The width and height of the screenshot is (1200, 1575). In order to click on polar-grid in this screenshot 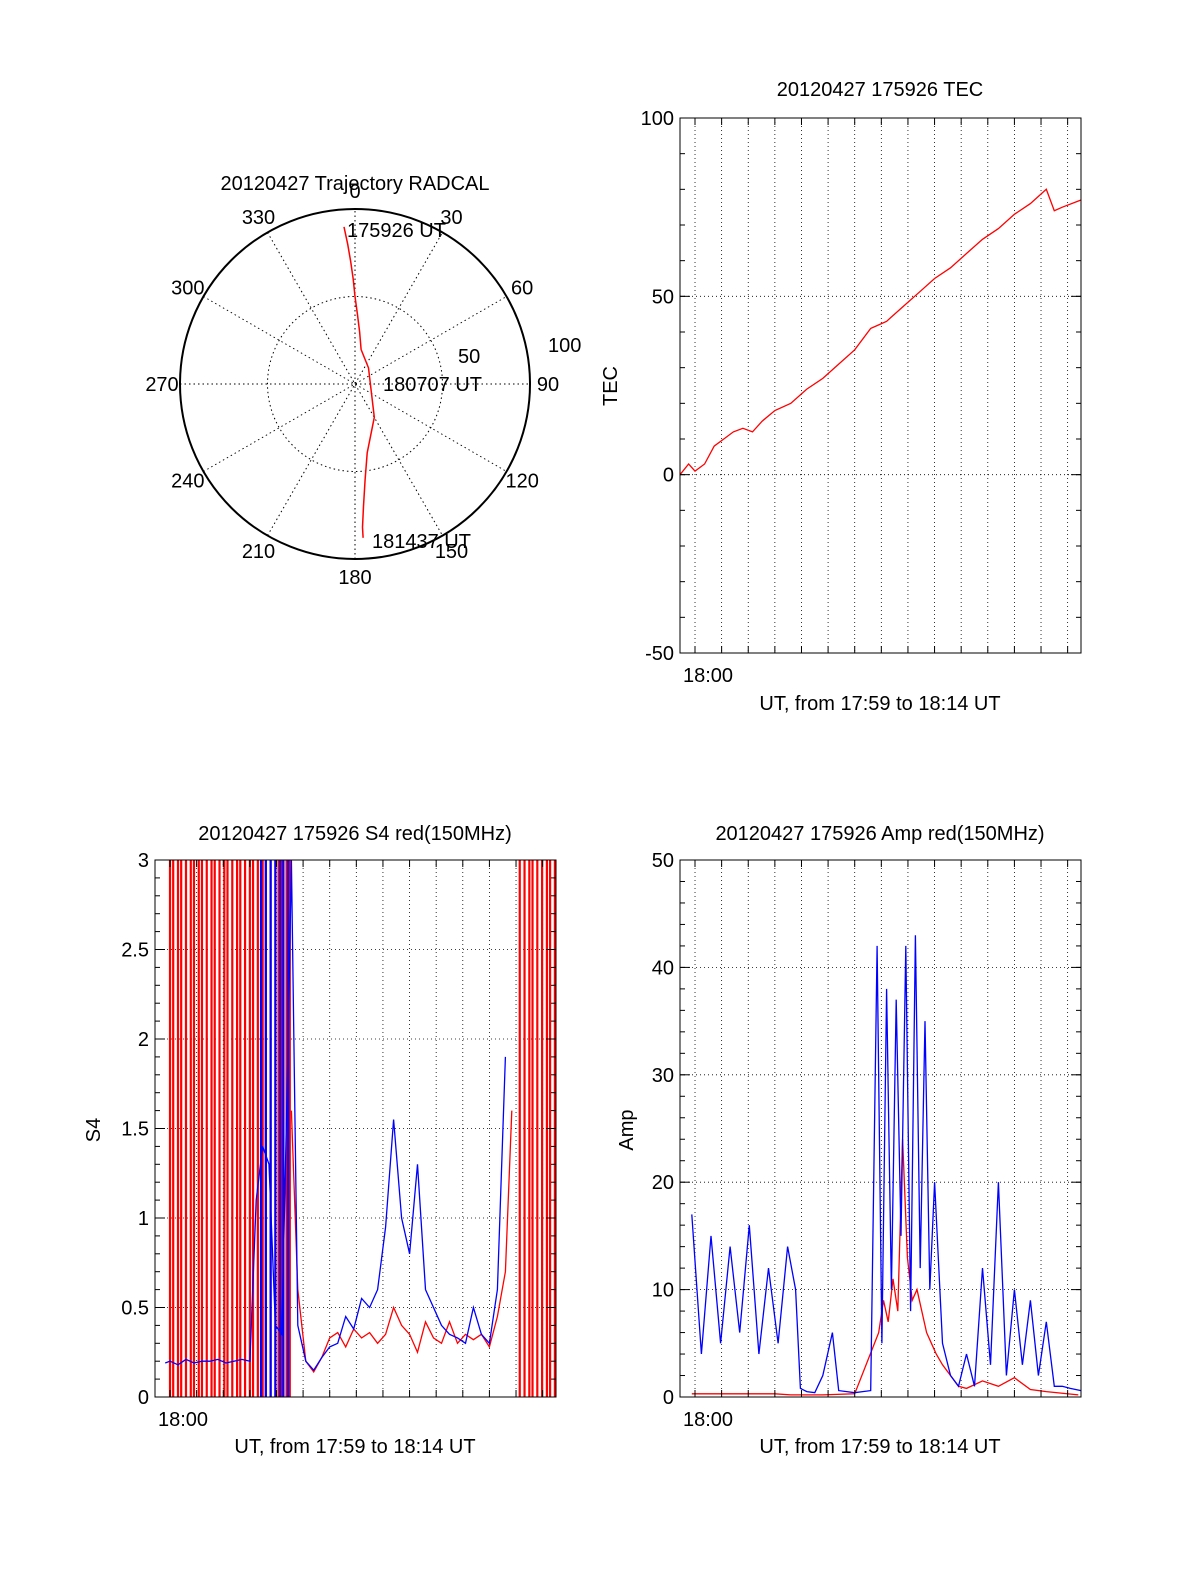, I will do `click(355, 384)`.